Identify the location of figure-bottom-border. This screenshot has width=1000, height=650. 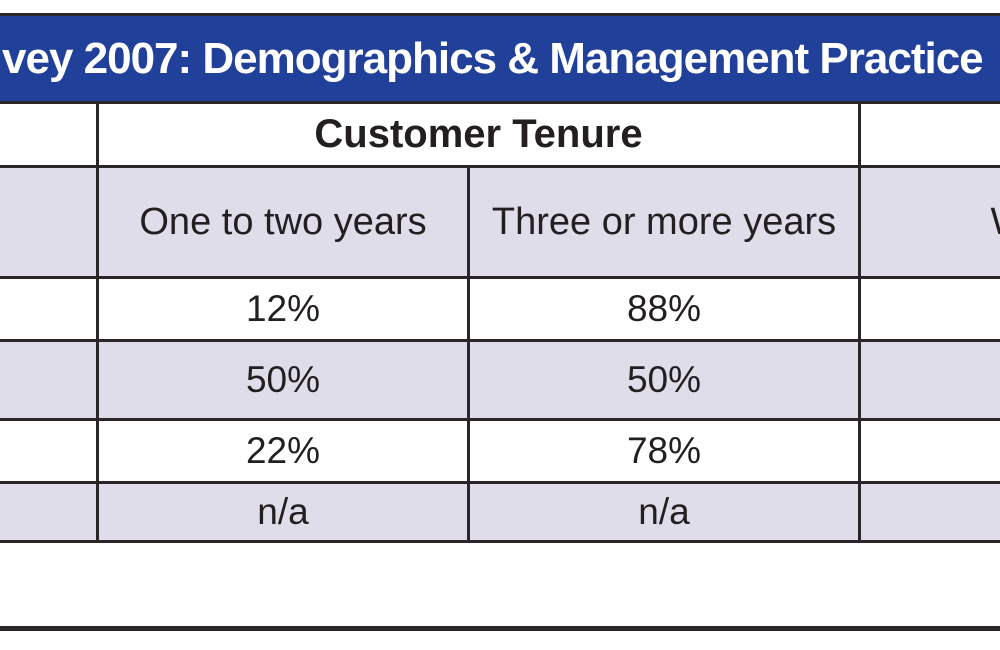
(500, 628).